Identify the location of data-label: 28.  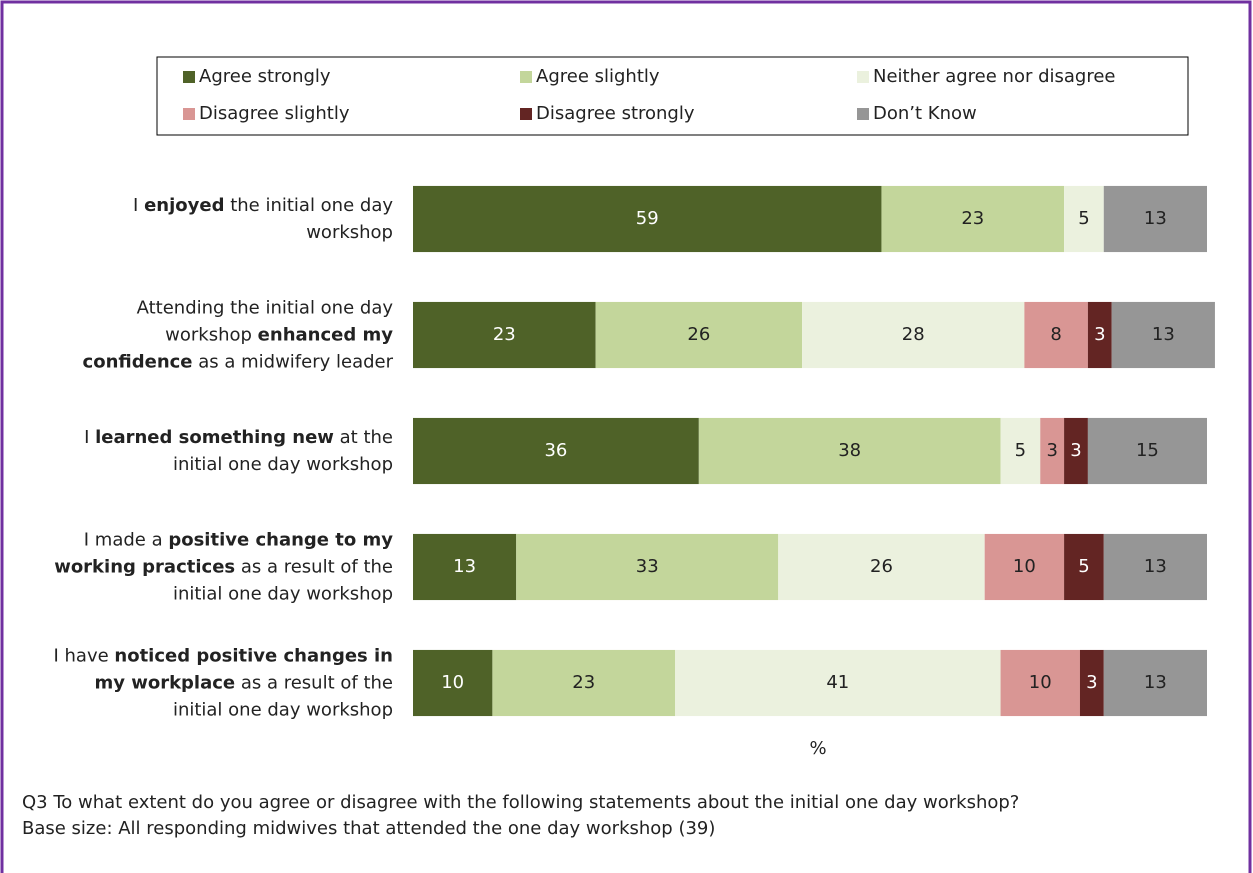
(913, 334).